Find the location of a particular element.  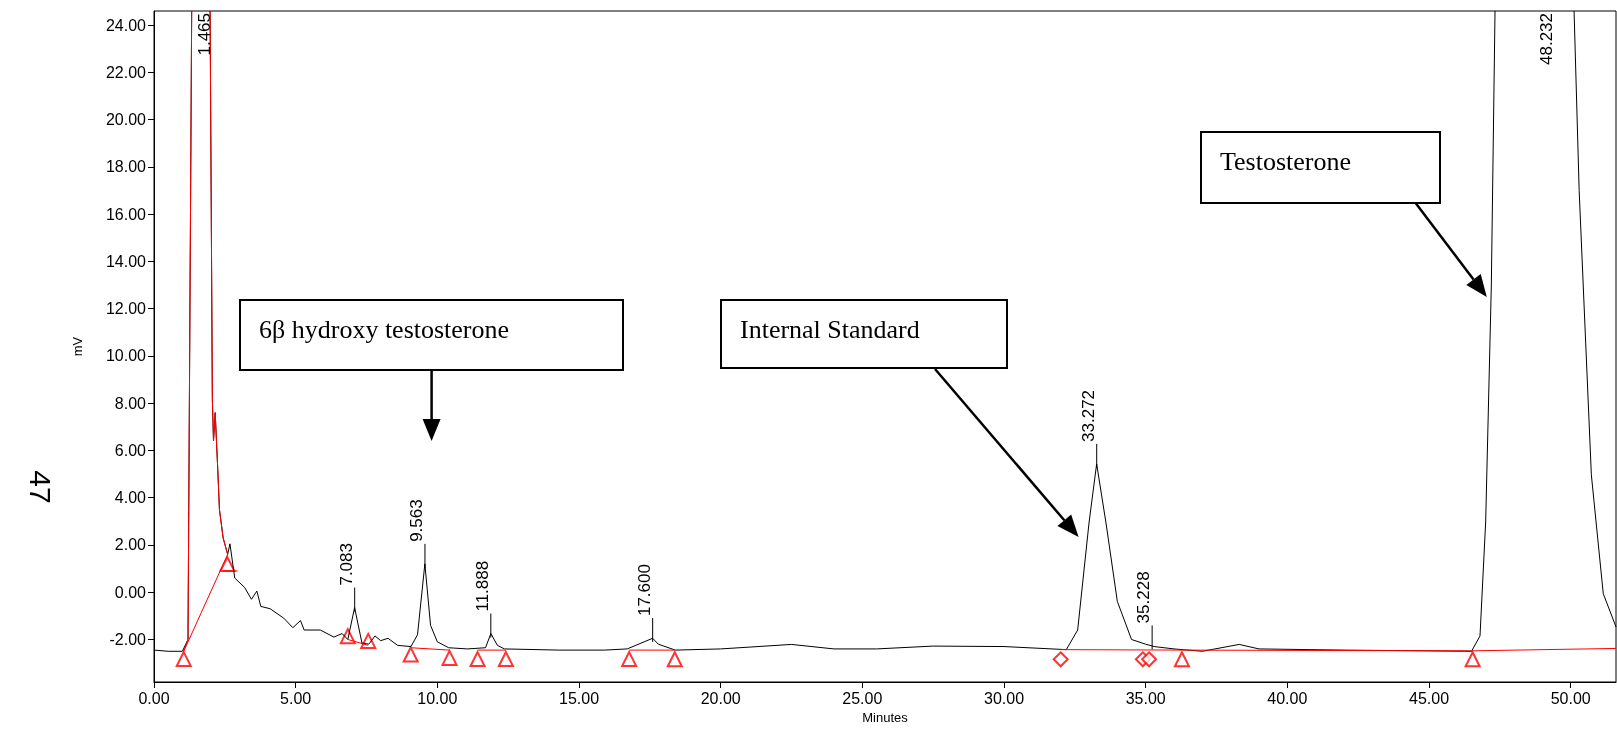

x-tick-label: 15.00 is located at coordinates (579, 698).